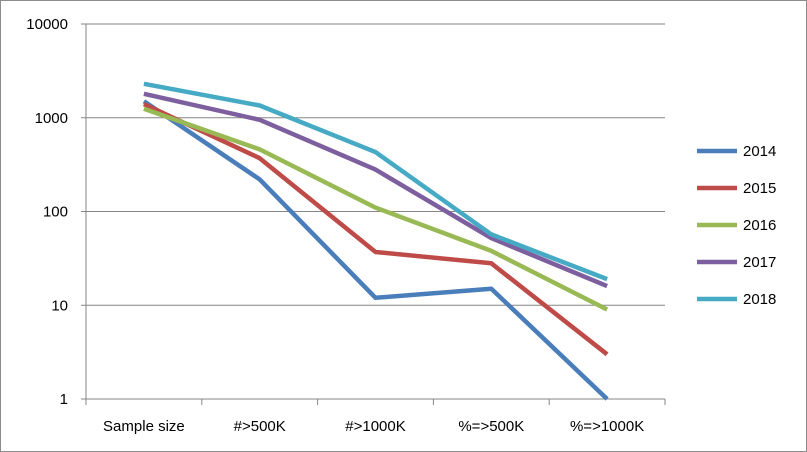 Image resolution: width=807 pixels, height=452 pixels. I want to click on y-tick-label: 10000, so click(47, 24).